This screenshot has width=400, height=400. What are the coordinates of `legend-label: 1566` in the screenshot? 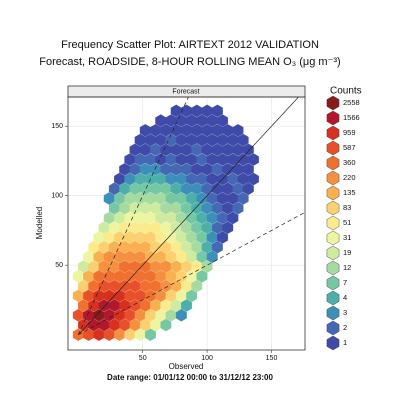 It's located at (351, 117).